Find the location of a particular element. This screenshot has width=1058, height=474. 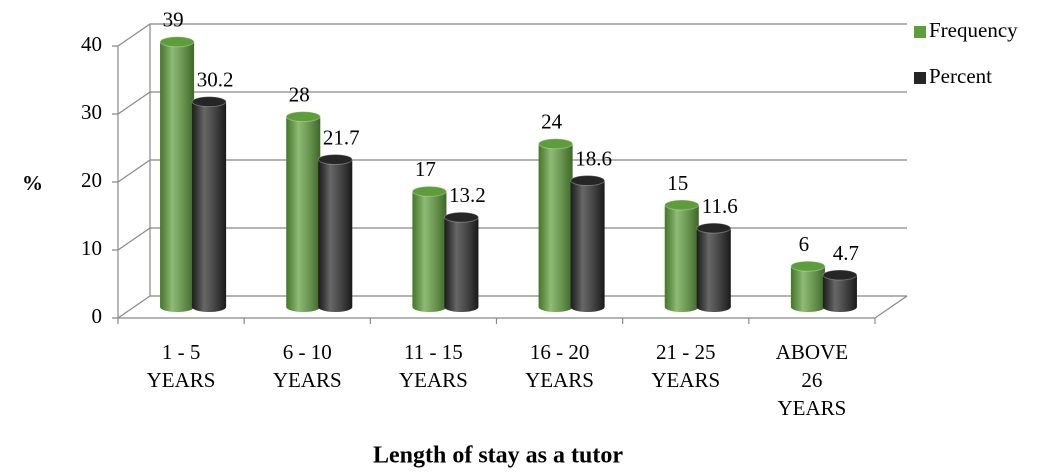

x-tick-label: 21 - 25 YEARS is located at coordinates (685, 366).